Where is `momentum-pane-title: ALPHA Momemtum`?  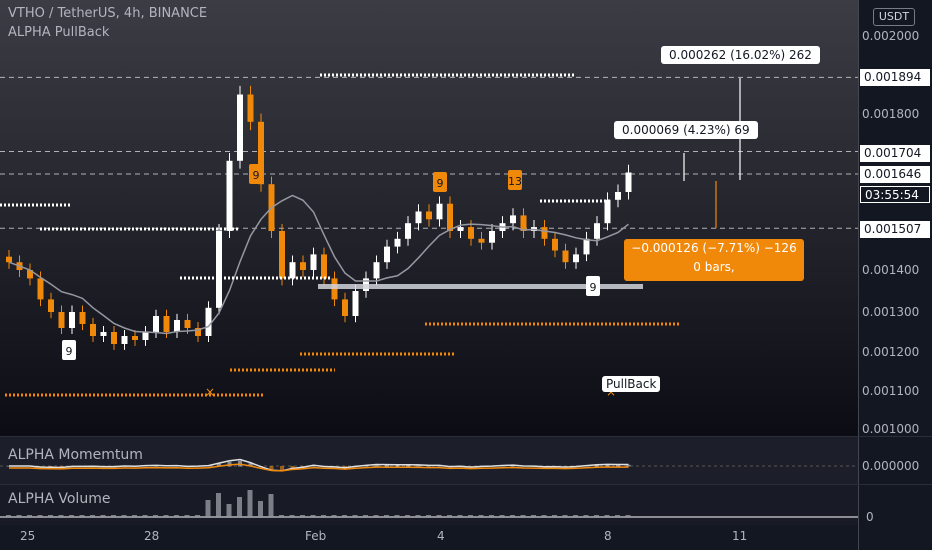 momentum-pane-title: ALPHA Momemtum is located at coordinates (75, 455).